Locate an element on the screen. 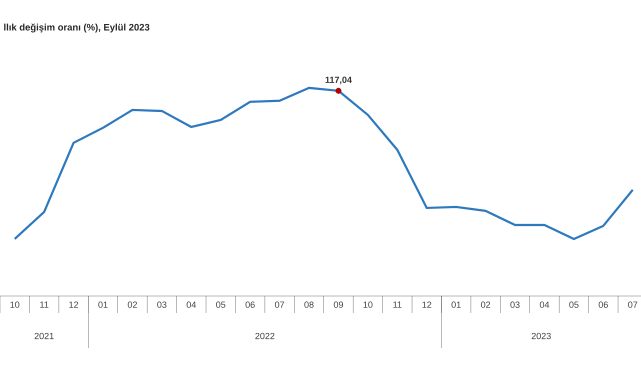  annotation: 117,04 is located at coordinates (339, 80).